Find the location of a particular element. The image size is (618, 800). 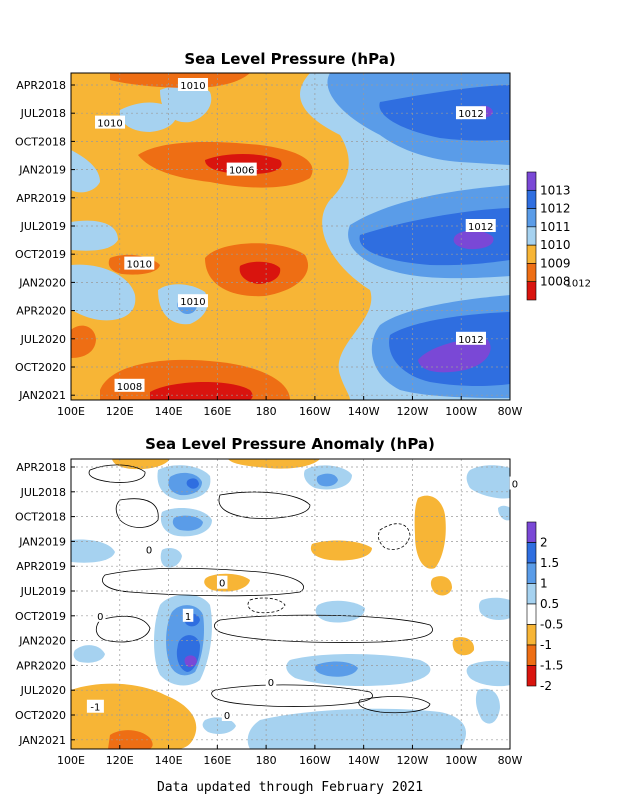

legend-label: 1 is located at coordinates (544, 584).